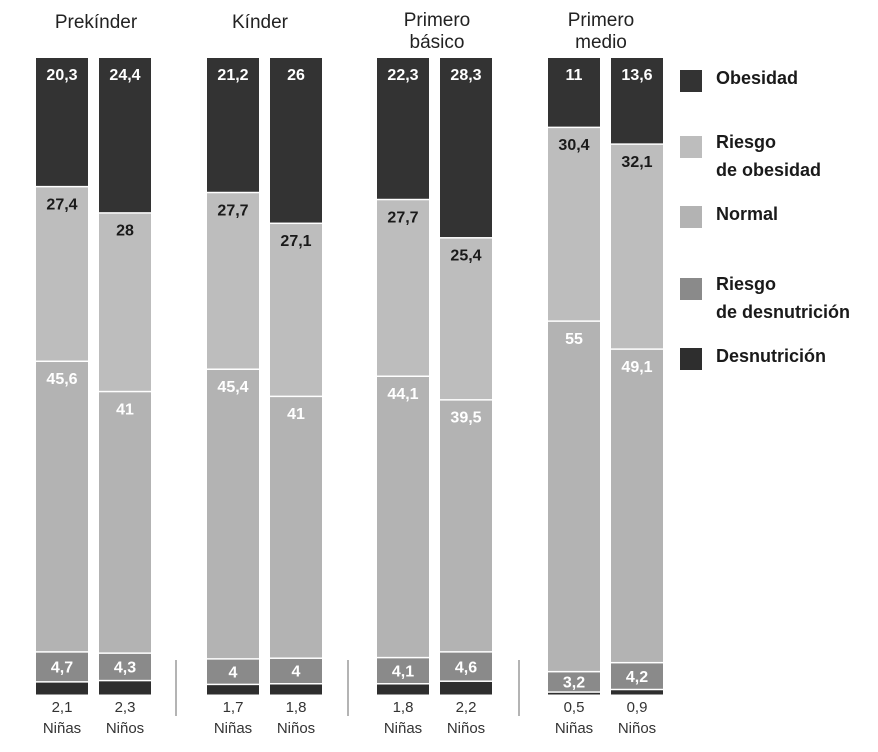 This screenshot has width=878, height=752. I want to click on data-label: 0,9, so click(637, 707).